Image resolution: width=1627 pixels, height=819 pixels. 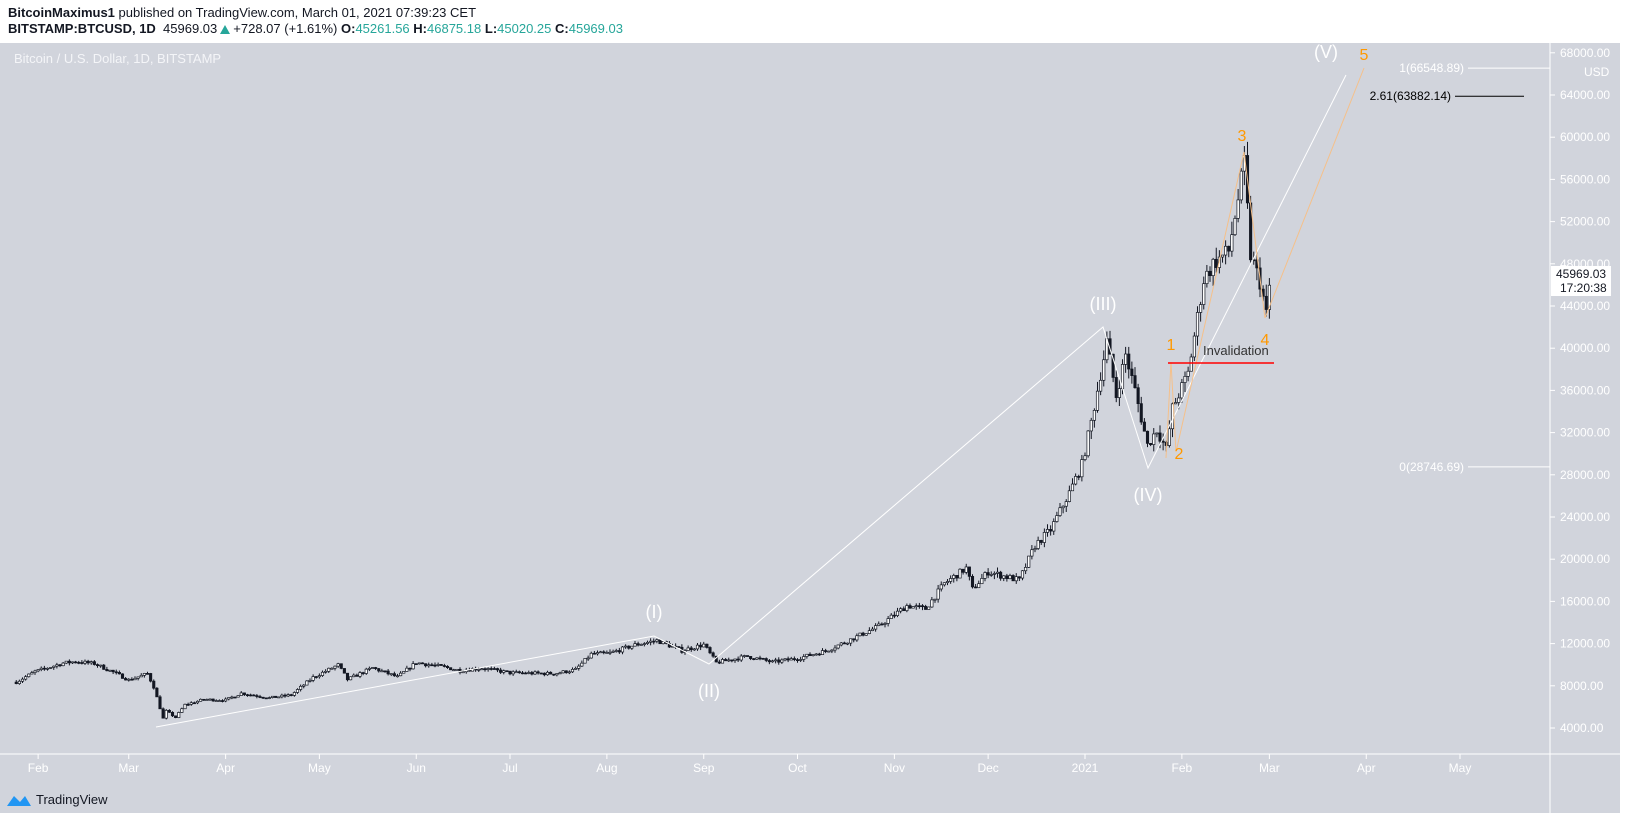 What do you see at coordinates (1597, 72) in the screenshot?
I see `currency-label: USD` at bounding box center [1597, 72].